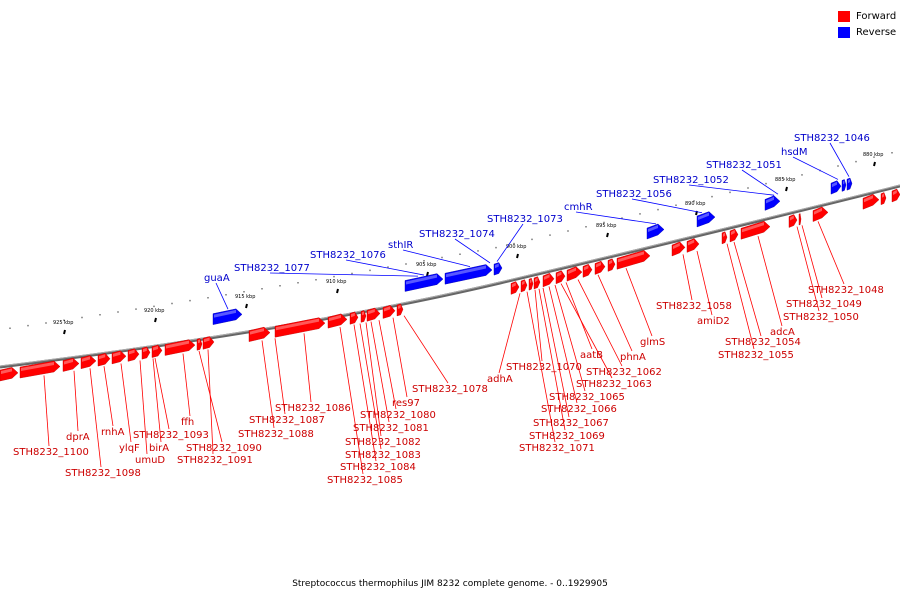 The width and height of the screenshot is (900, 600). What do you see at coordinates (224, 448) in the screenshot?
I see `forward-gene-label: STH8232_1090` at bounding box center [224, 448].